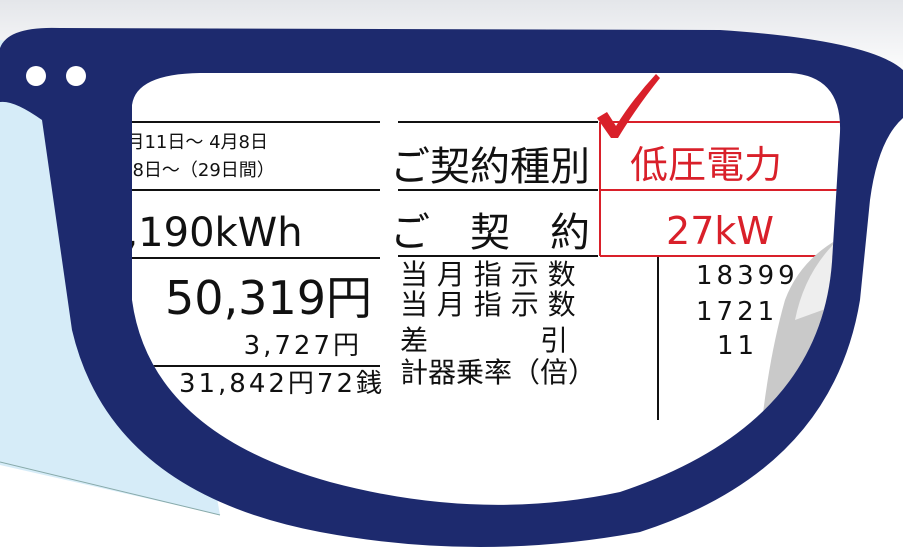  Describe the element at coordinates (747, 276) in the screenshot. I see `meter-value: 18399` at that location.